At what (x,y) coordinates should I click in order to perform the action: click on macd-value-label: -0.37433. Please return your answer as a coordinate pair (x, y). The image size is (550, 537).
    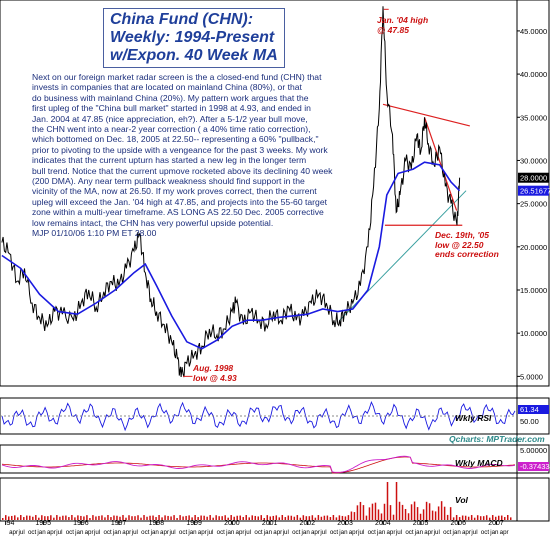
    Looking at the image, I should click on (535, 466).